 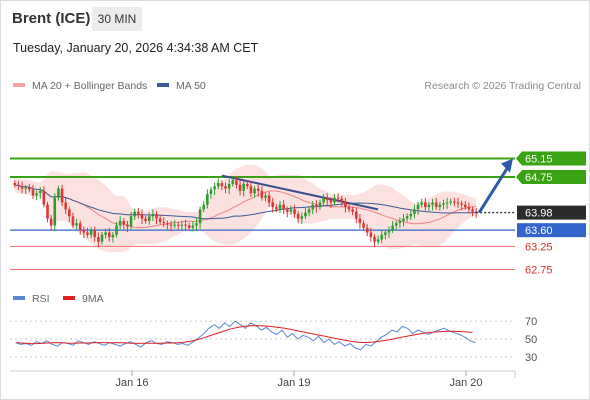 I want to click on time-tick-label: Jan 16, so click(x=131, y=383).